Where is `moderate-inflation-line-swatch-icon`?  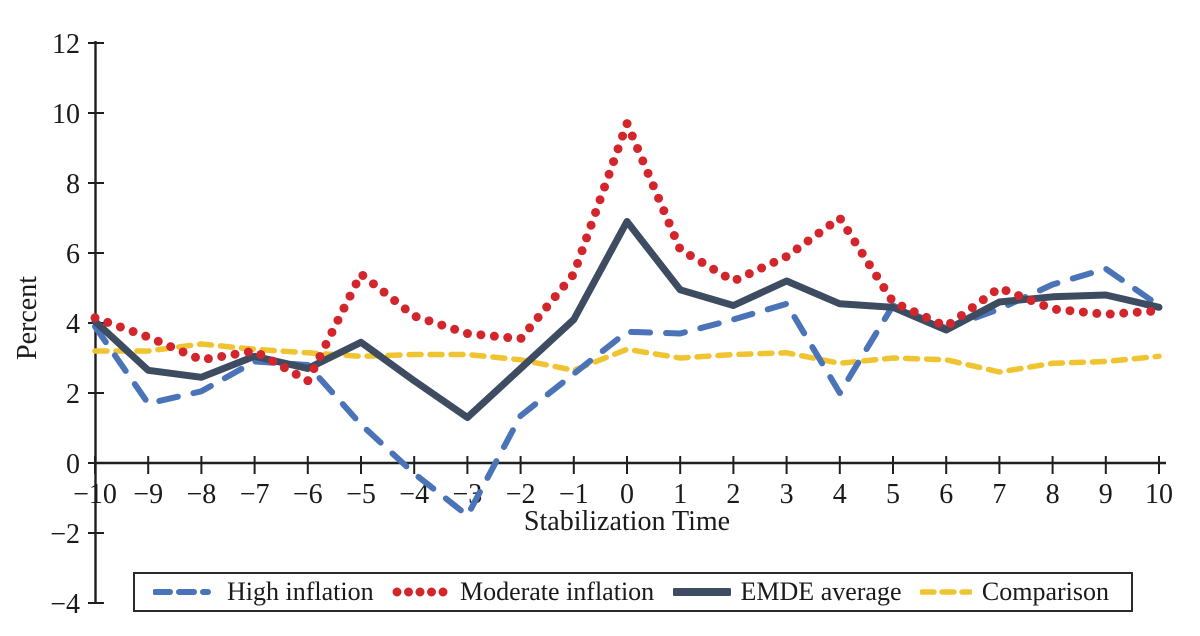
moderate-inflation-line-swatch-icon is located at coordinates (421, 592).